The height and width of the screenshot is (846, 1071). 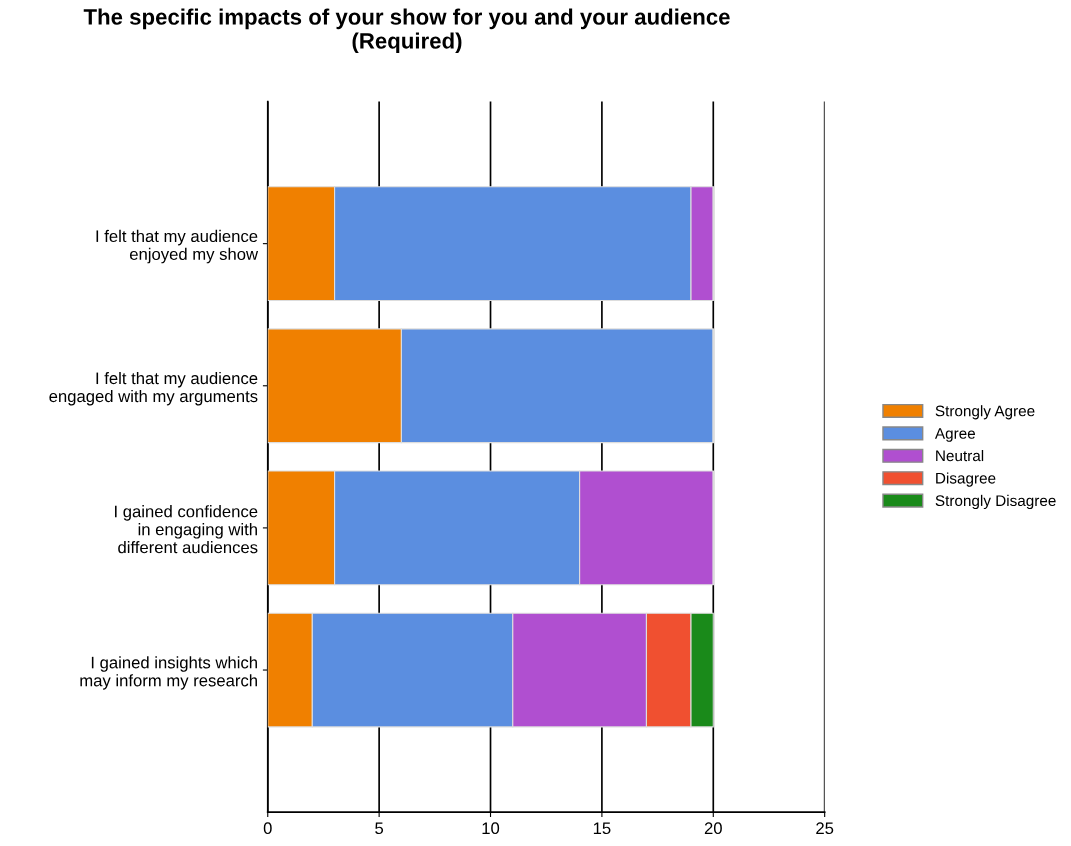 I want to click on legend-label: Disagree, so click(x=966, y=479).